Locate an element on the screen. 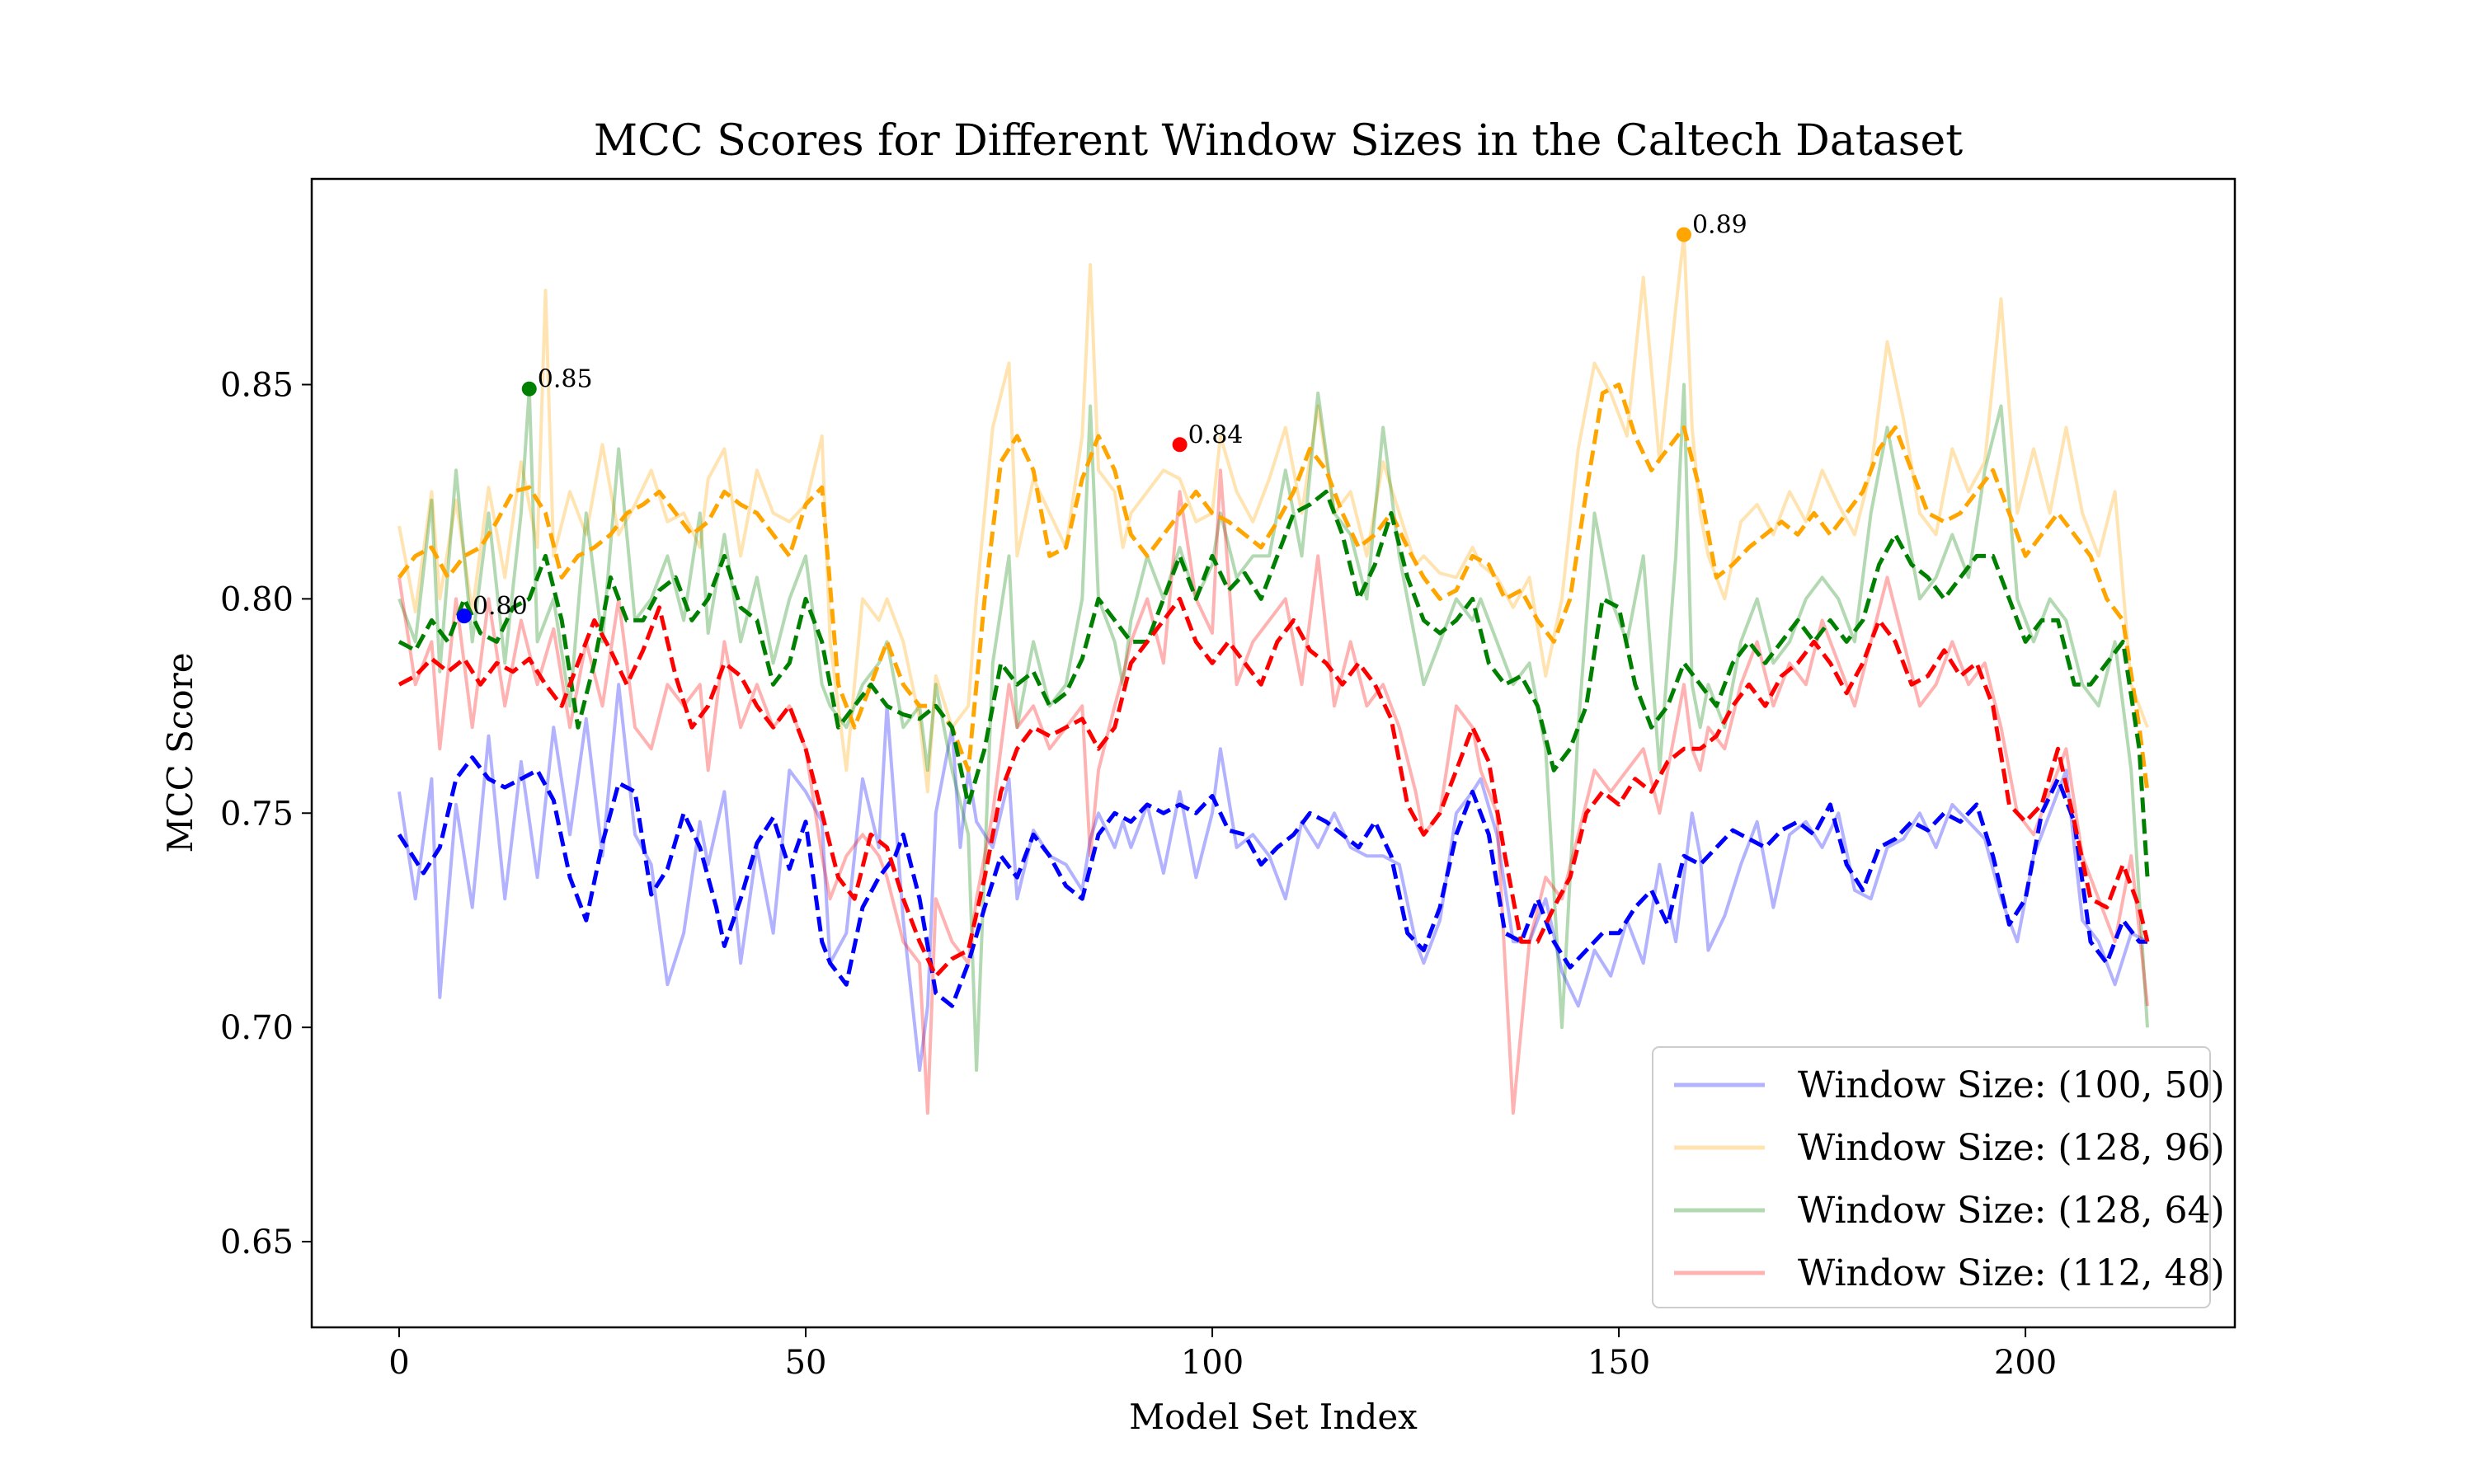  y-axis-label: MCC Score is located at coordinates (180, 752).